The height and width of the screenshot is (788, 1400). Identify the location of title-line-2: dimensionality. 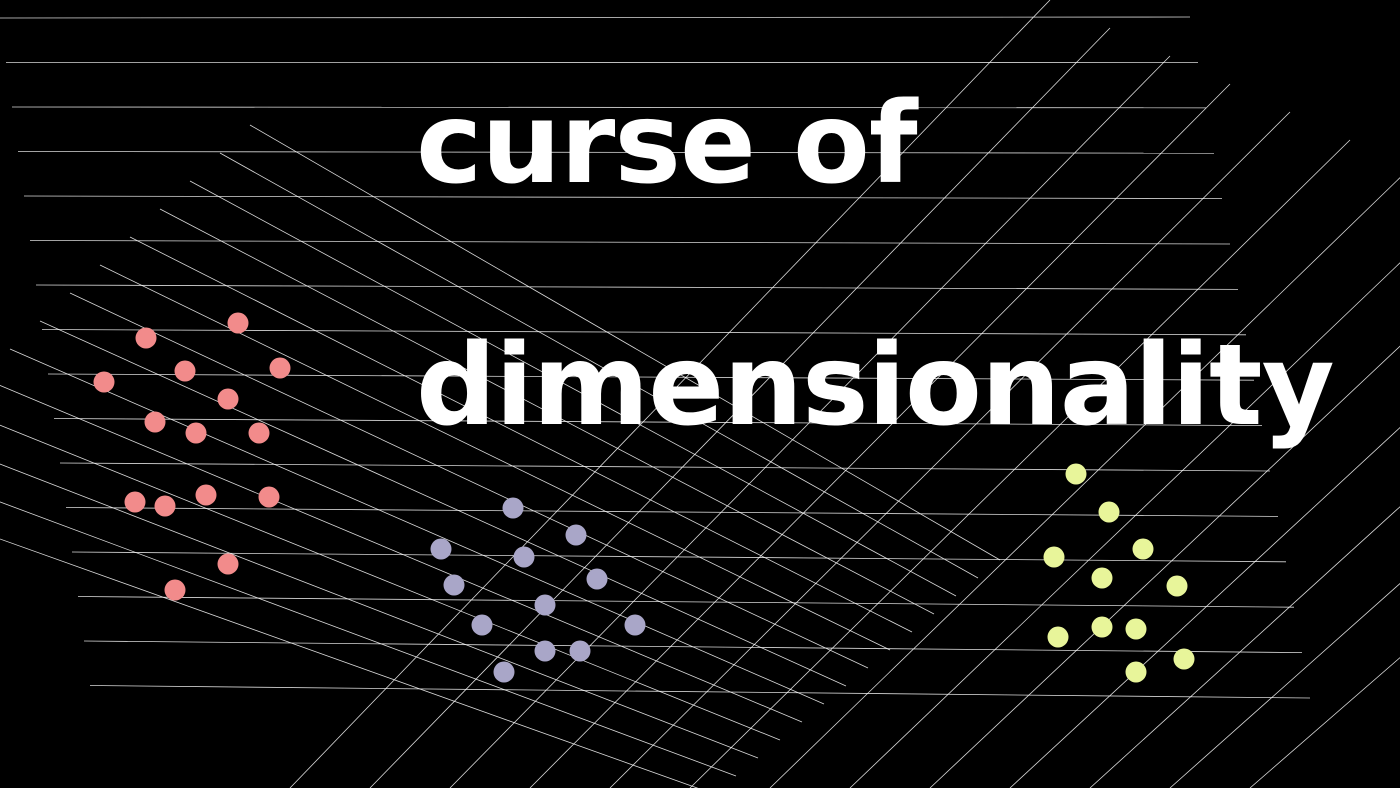
(875, 386).